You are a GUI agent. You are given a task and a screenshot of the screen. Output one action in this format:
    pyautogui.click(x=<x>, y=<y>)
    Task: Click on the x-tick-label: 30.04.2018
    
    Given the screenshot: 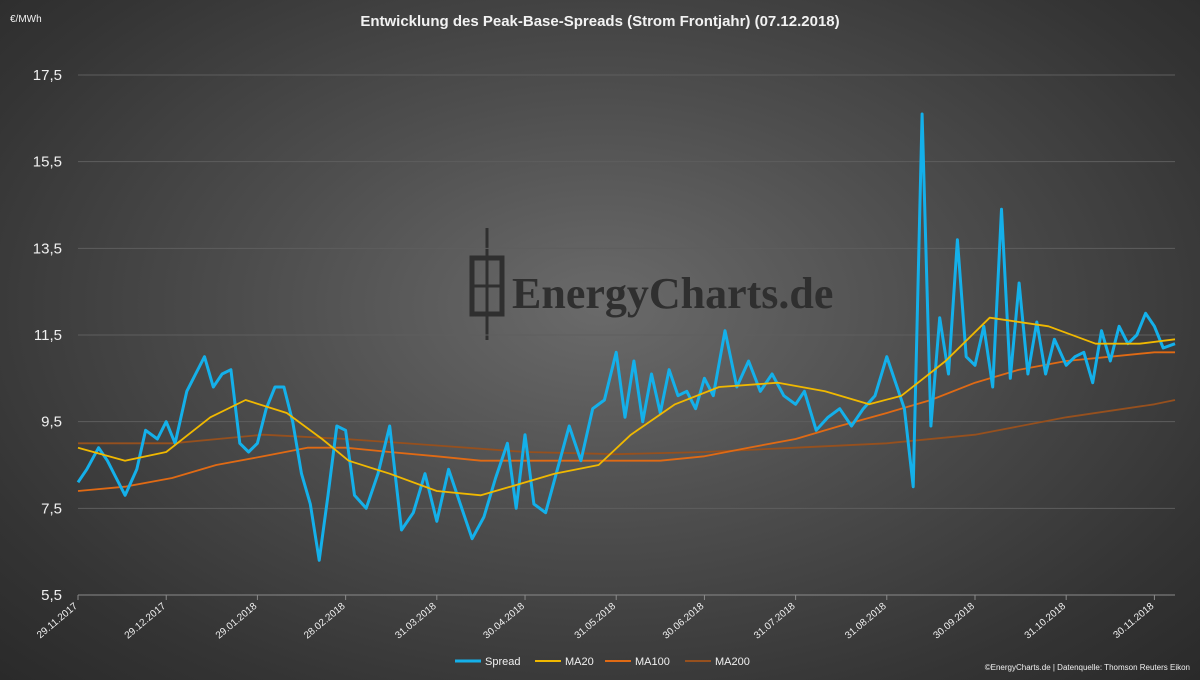 What is the action you would take?
    pyautogui.click(x=505, y=621)
    